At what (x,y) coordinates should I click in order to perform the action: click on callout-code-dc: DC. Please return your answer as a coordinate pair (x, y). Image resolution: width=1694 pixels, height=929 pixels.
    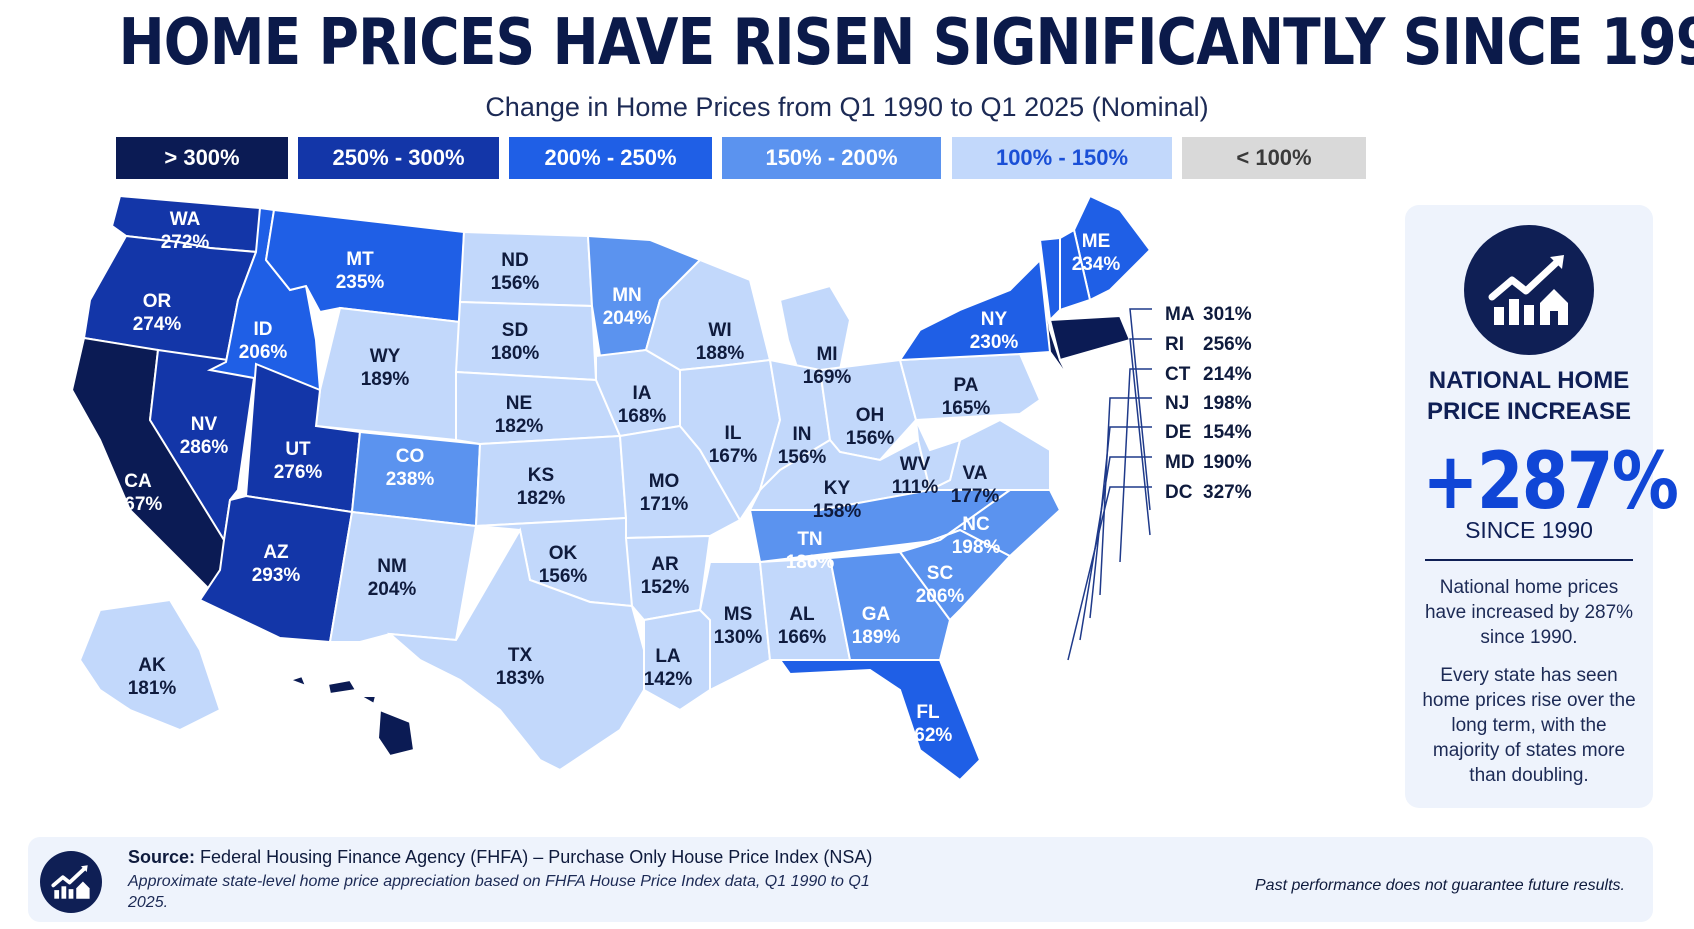
    Looking at the image, I should click on (1179, 492).